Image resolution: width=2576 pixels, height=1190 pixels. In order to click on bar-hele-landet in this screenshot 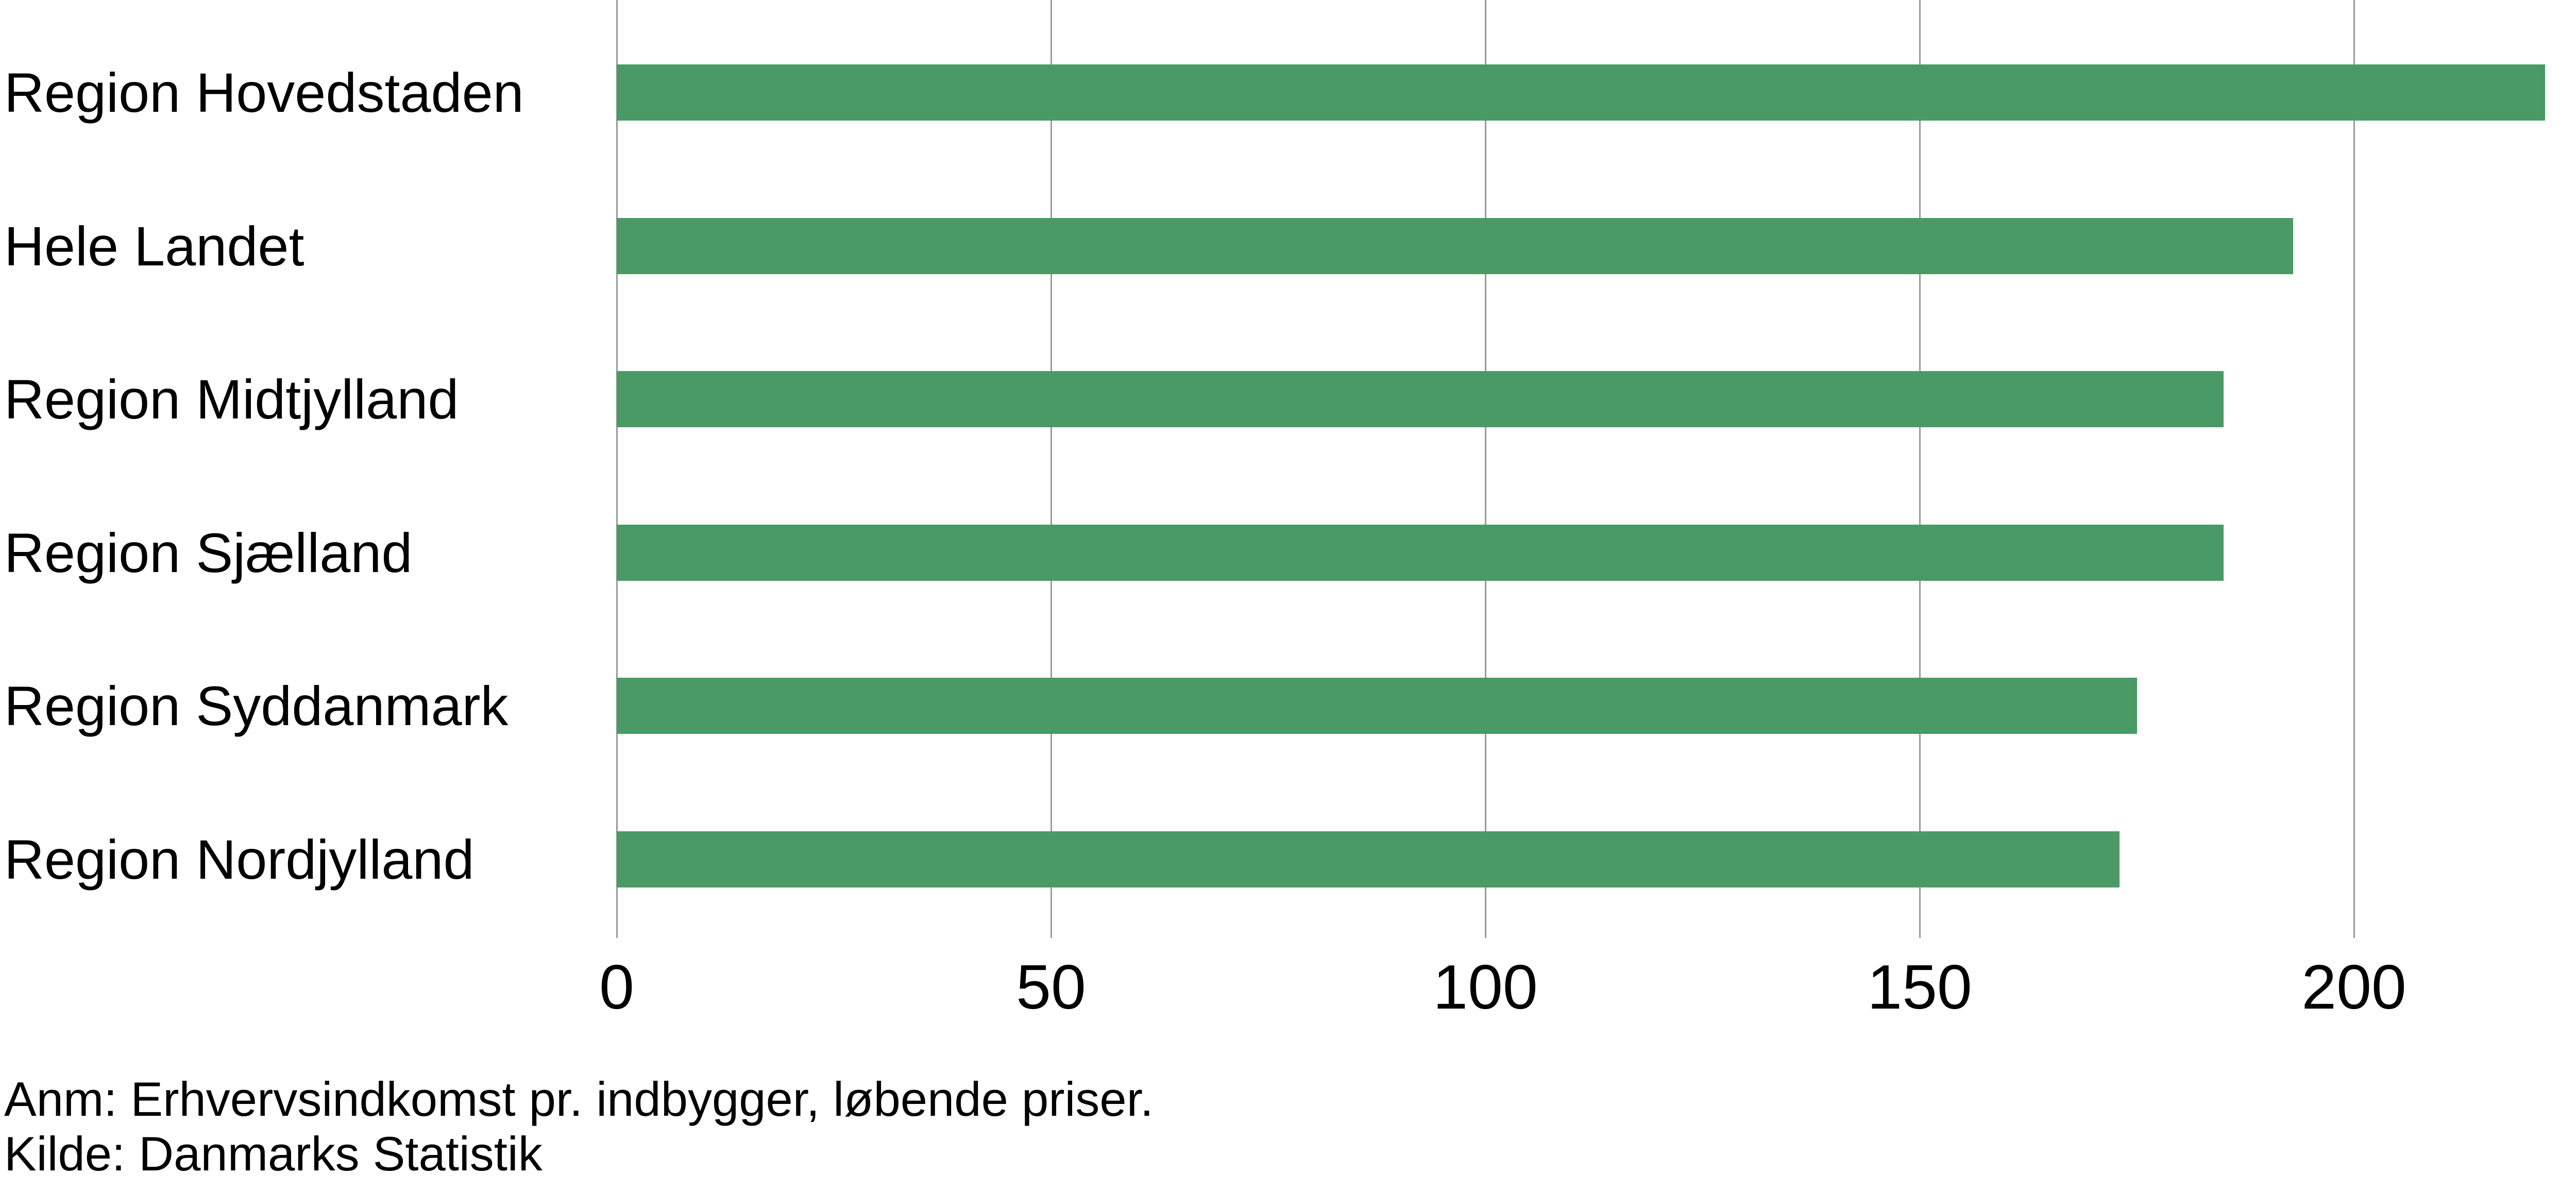, I will do `click(1455, 245)`.